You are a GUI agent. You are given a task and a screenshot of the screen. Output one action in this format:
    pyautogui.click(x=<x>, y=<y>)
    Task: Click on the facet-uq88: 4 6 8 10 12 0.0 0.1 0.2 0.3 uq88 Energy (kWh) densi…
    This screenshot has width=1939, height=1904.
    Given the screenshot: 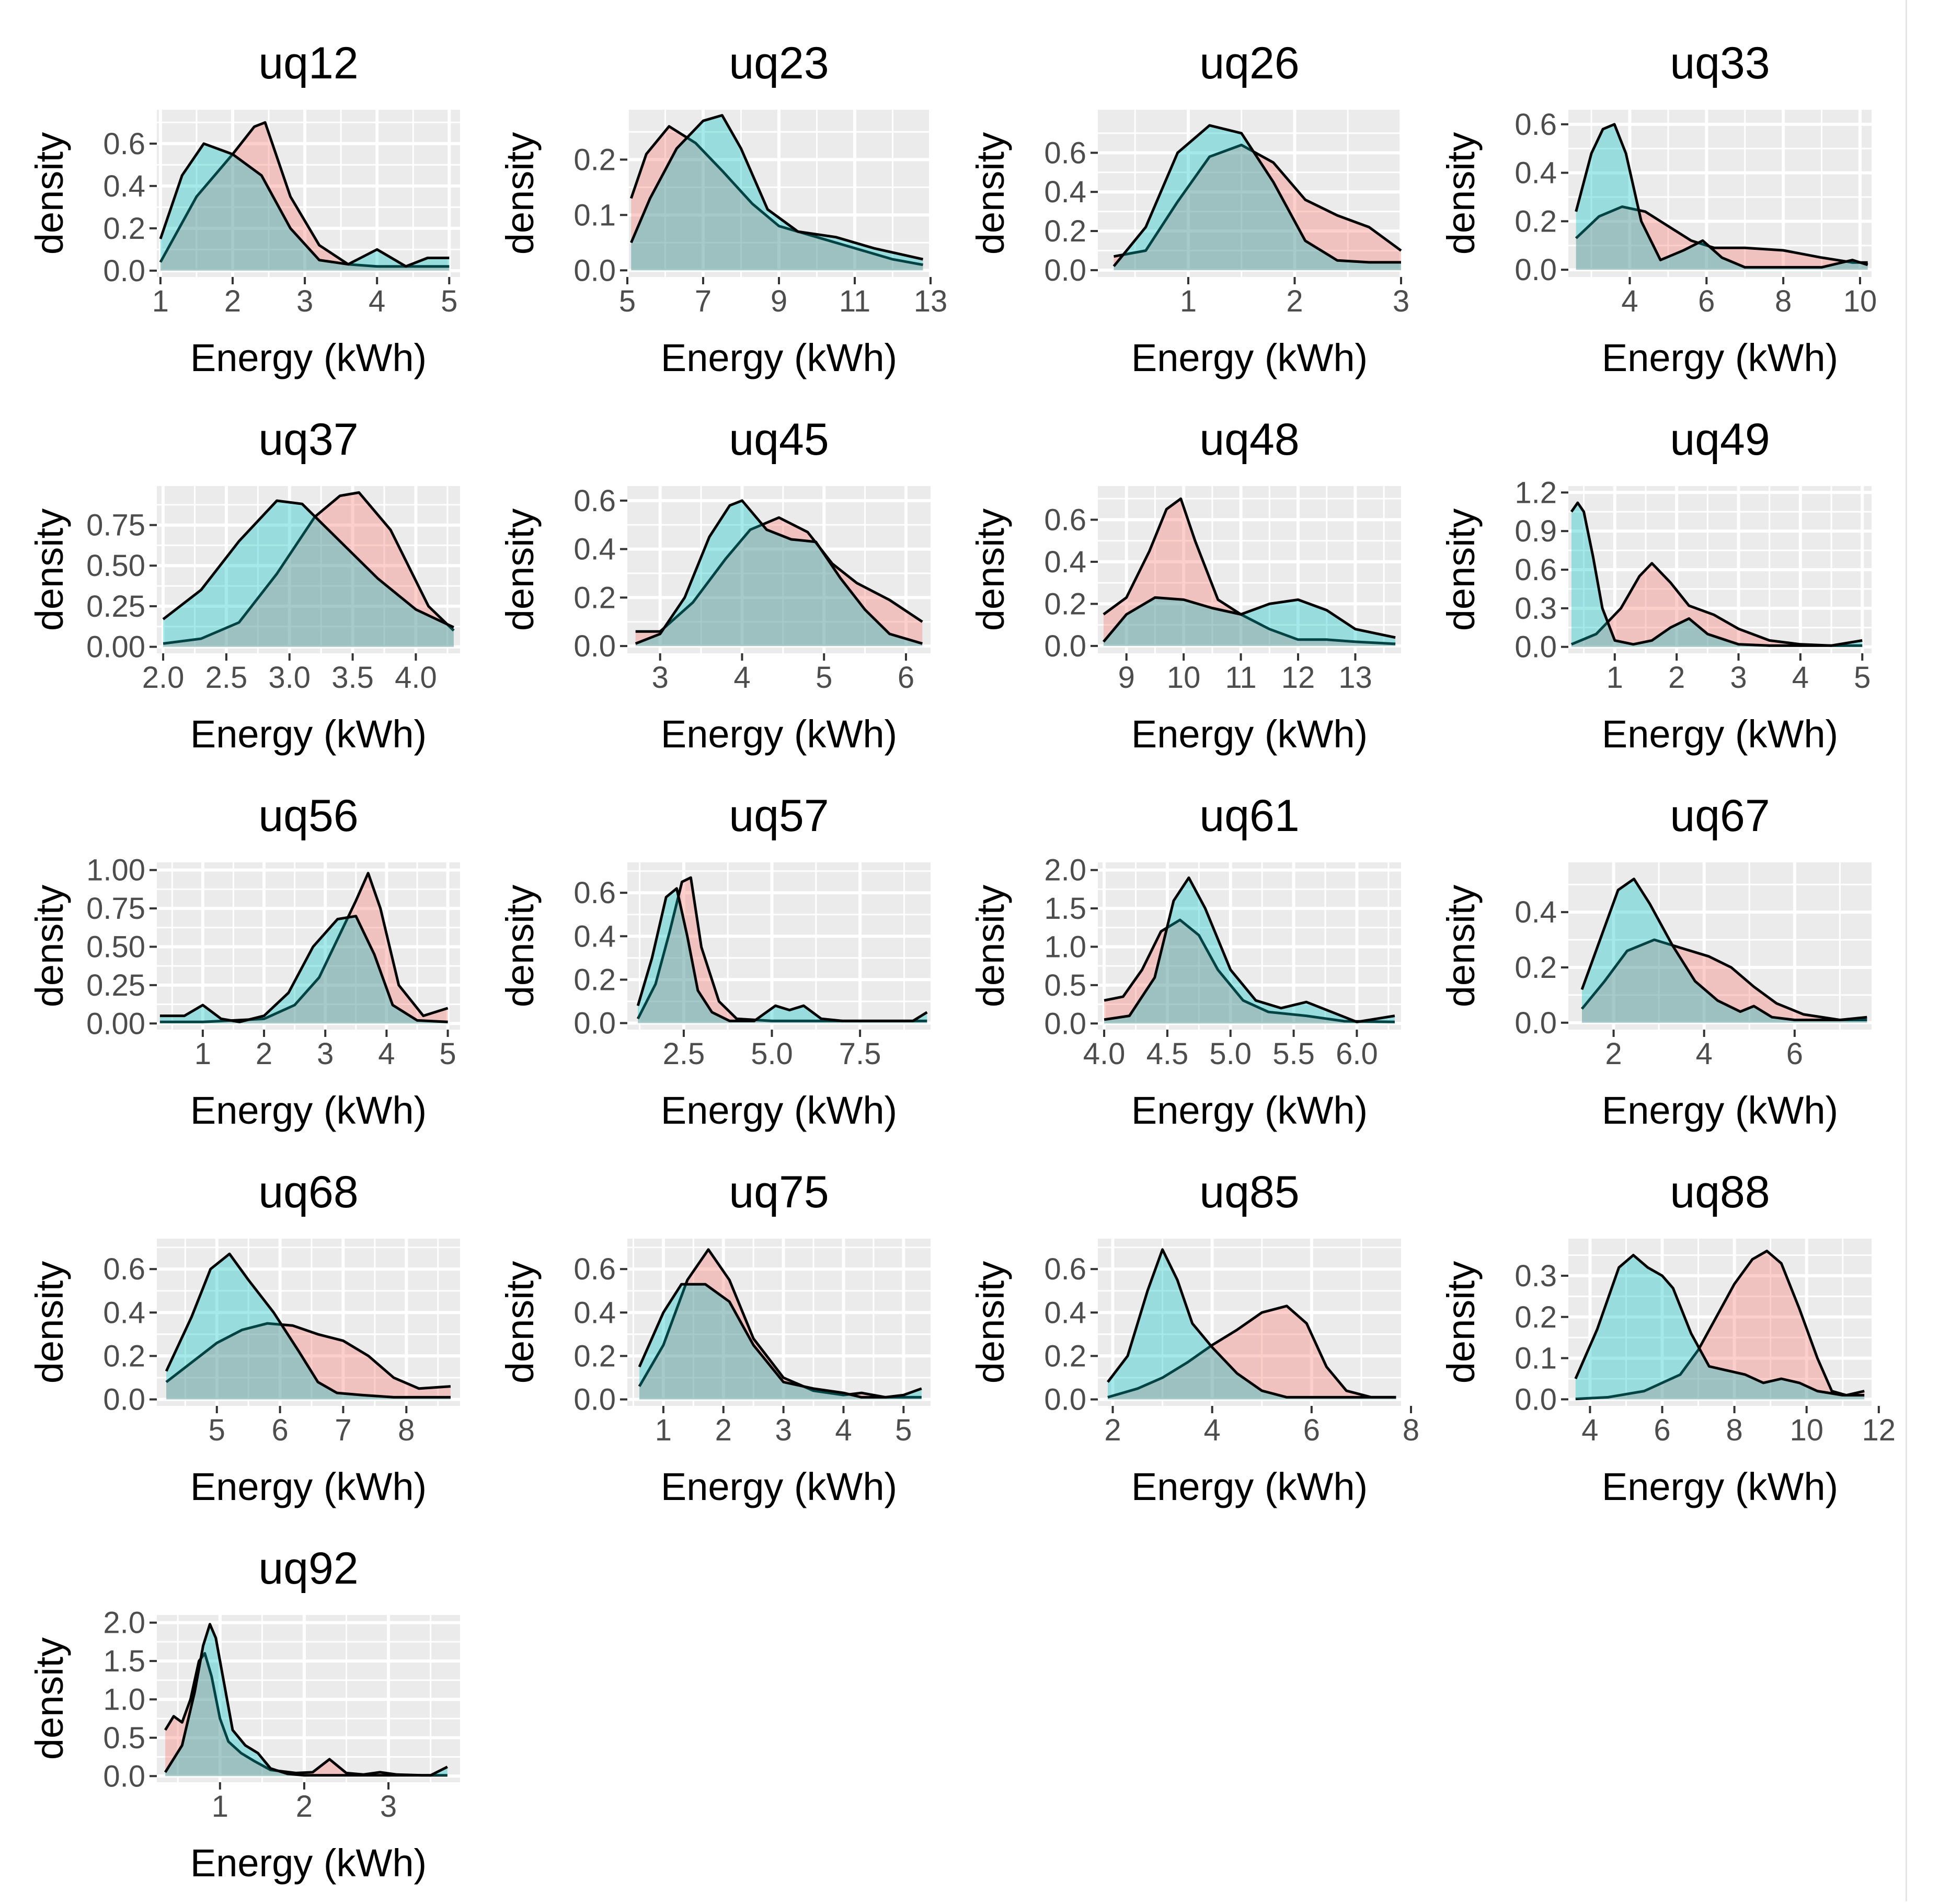 What is the action you would take?
    pyautogui.click(x=1667, y=1337)
    